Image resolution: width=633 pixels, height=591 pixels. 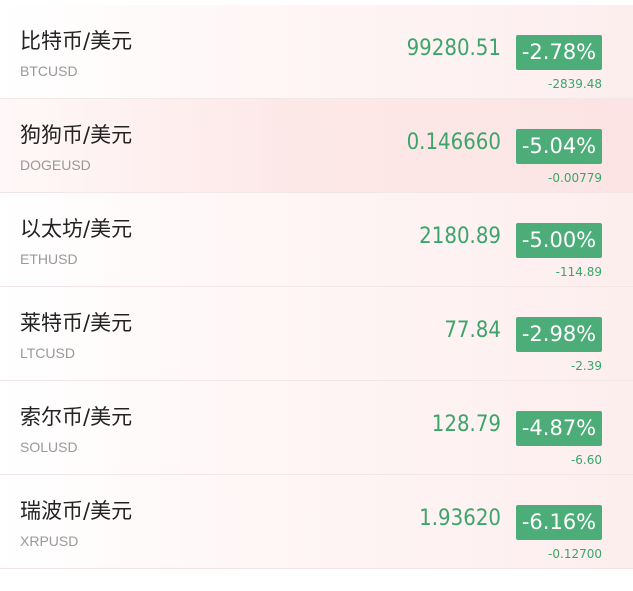 I want to click on last-price: 128.79, so click(x=466, y=424).